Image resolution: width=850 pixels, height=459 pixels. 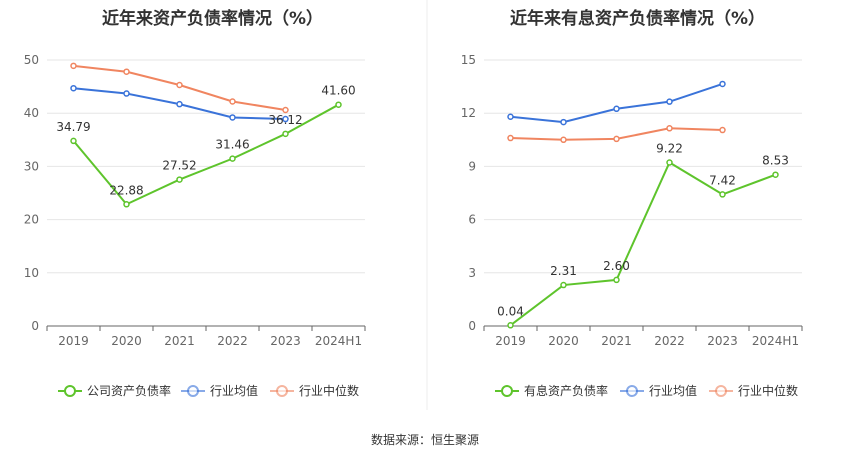 What do you see at coordinates (468, 113) in the screenshot?
I see `y-tick-label: 12` at bounding box center [468, 113].